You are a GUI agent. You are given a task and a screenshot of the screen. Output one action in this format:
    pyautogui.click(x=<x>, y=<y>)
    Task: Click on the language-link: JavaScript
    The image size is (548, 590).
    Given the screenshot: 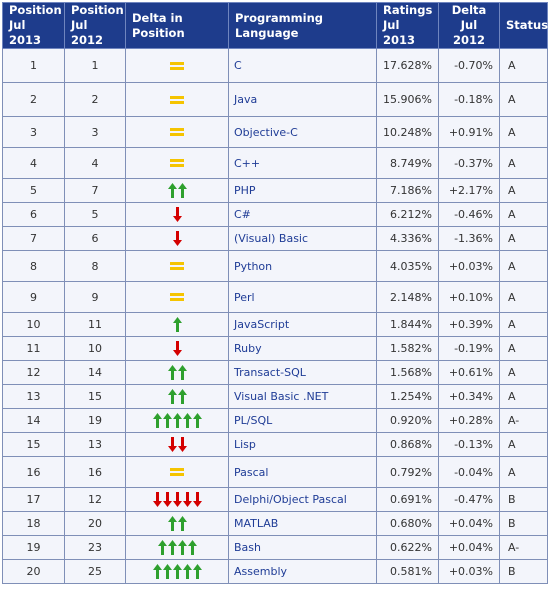 What is the action you would take?
    pyautogui.click(x=302, y=324)
    